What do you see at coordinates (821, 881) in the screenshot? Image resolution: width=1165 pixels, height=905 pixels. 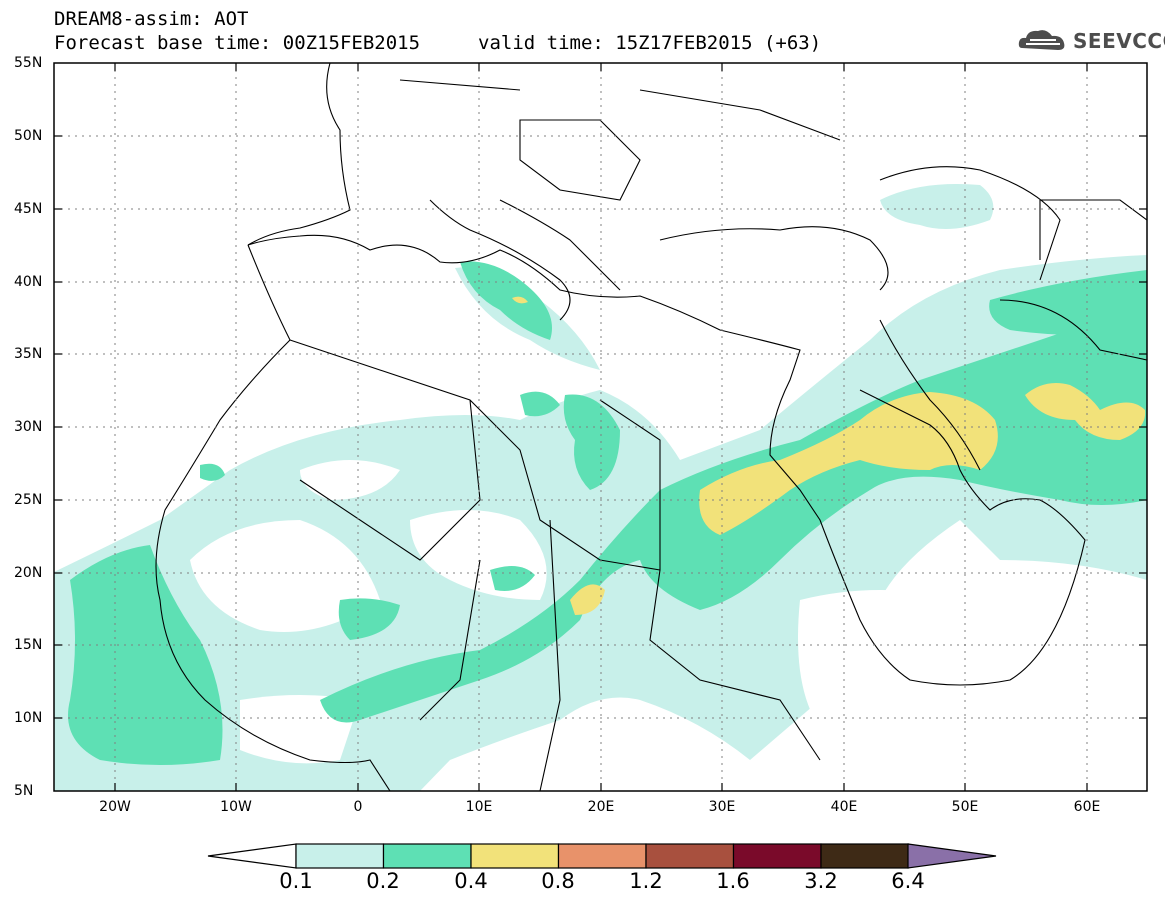 I see `colorbar-label: 3.2` at bounding box center [821, 881].